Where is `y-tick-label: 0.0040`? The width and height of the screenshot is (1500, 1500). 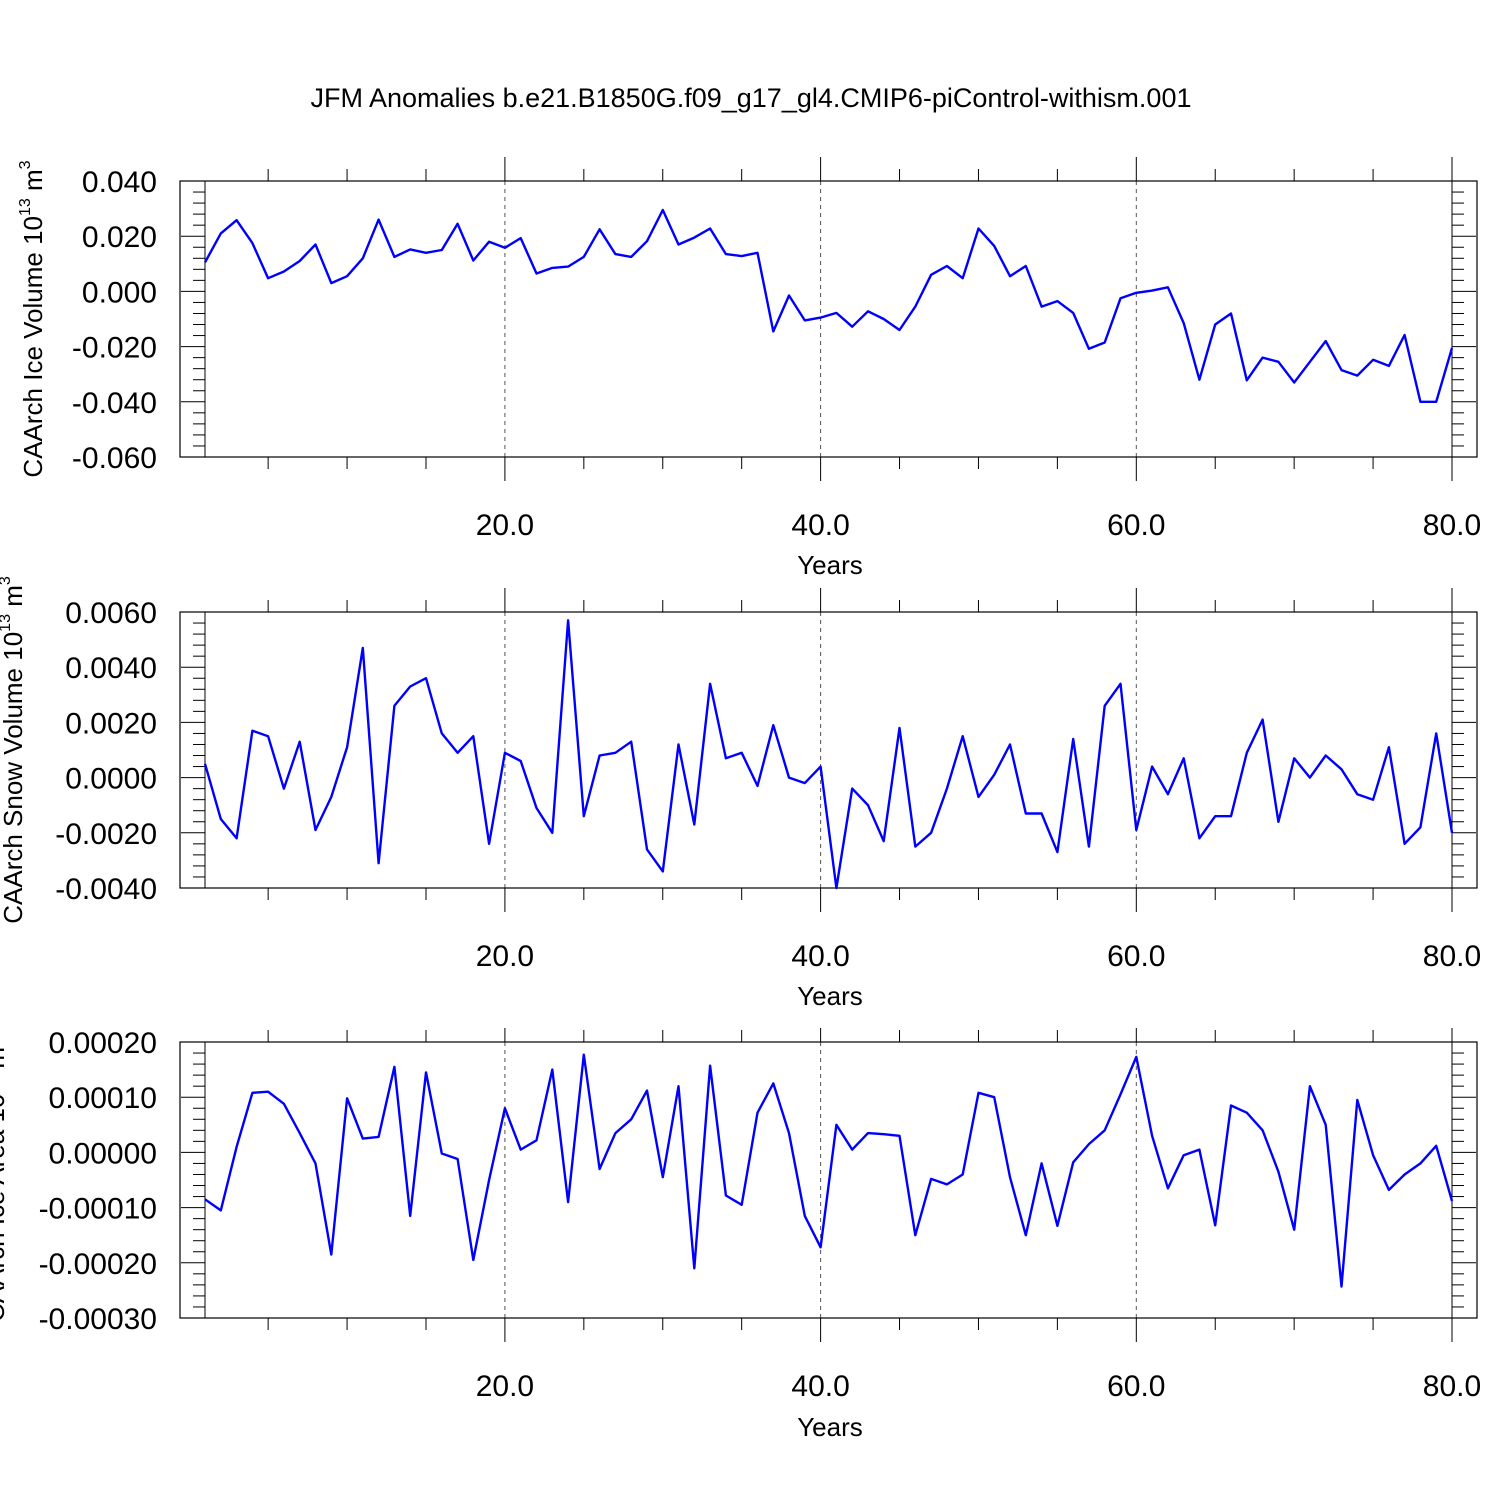
y-tick-label: 0.0040 is located at coordinates (111, 668).